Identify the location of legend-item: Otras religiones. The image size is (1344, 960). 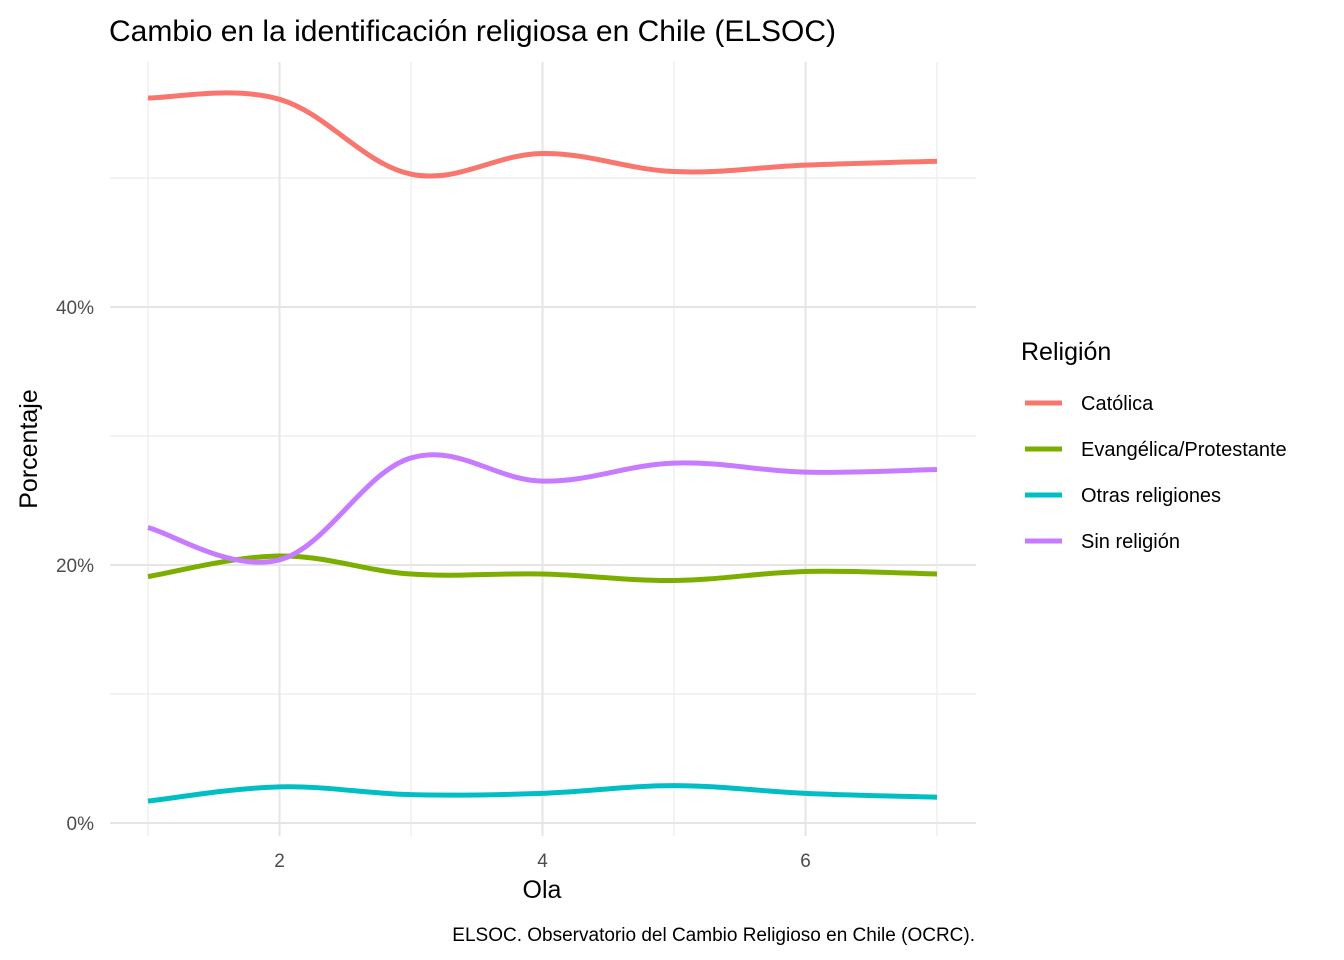
(1123, 496).